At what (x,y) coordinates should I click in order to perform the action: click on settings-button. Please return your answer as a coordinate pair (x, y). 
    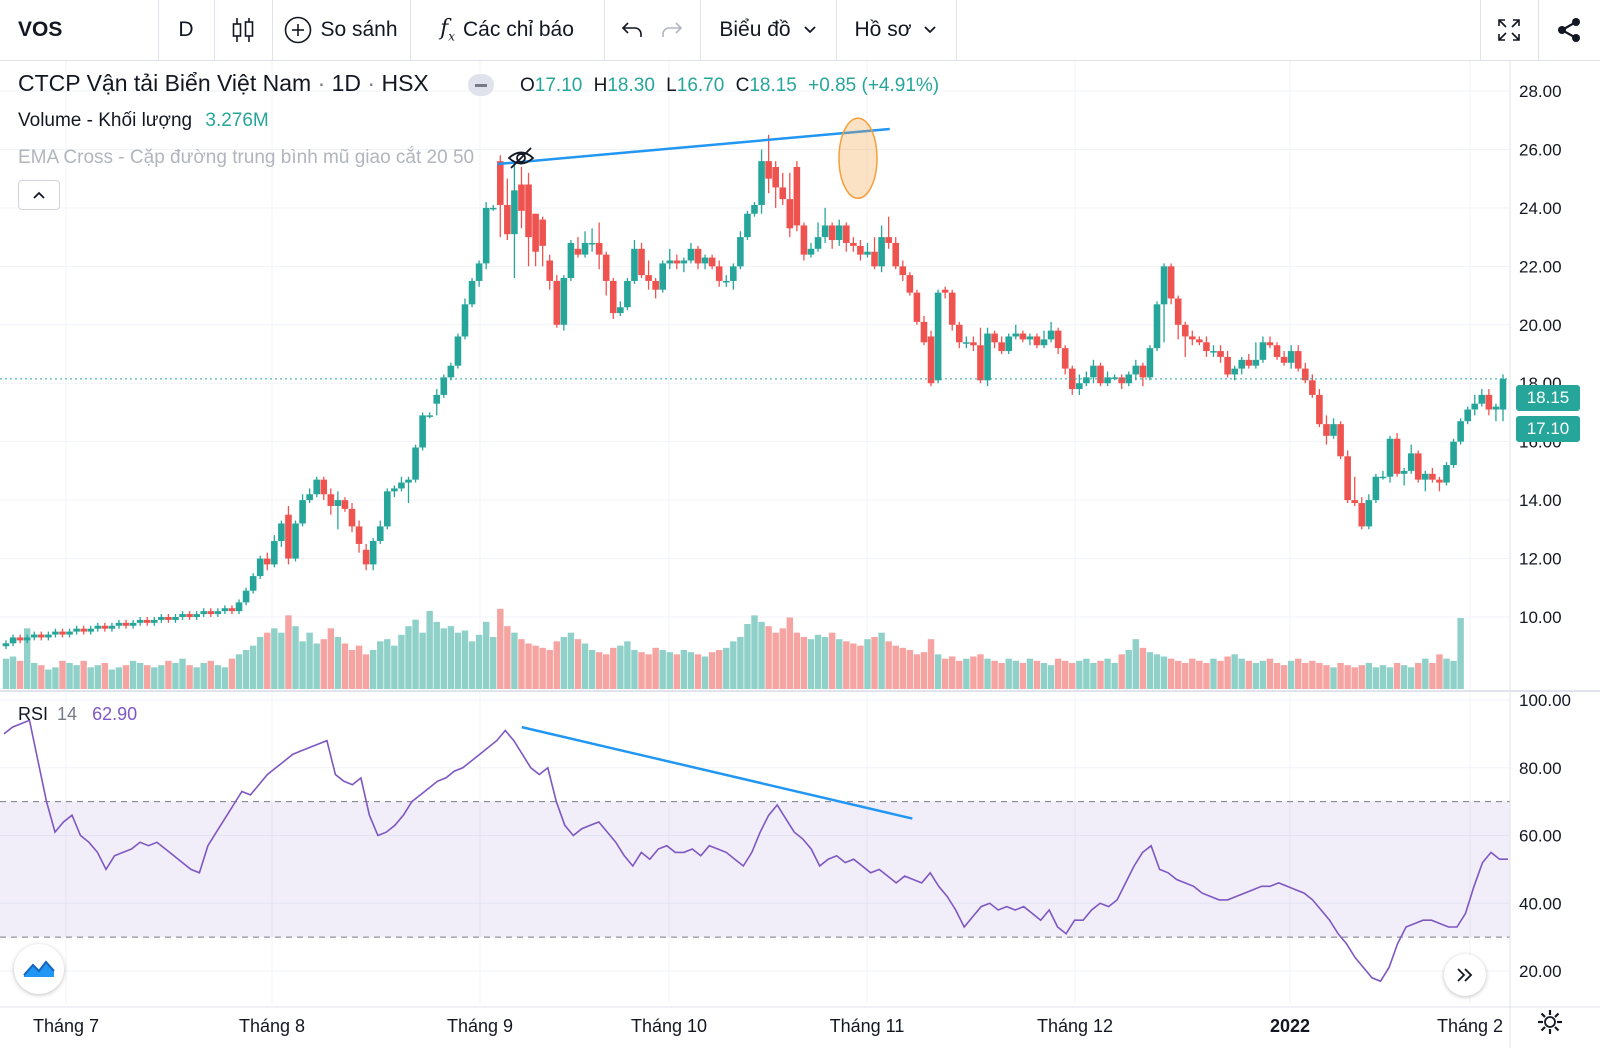
    Looking at the image, I should click on (1550, 1024).